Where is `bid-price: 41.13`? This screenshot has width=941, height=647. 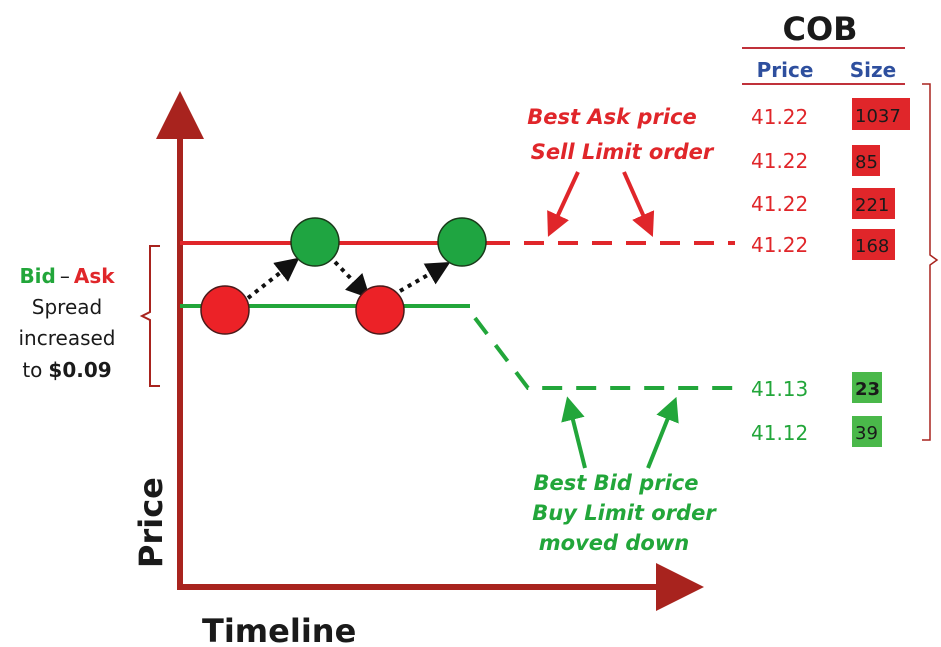
bid-price: 41.13 is located at coordinates (779, 389).